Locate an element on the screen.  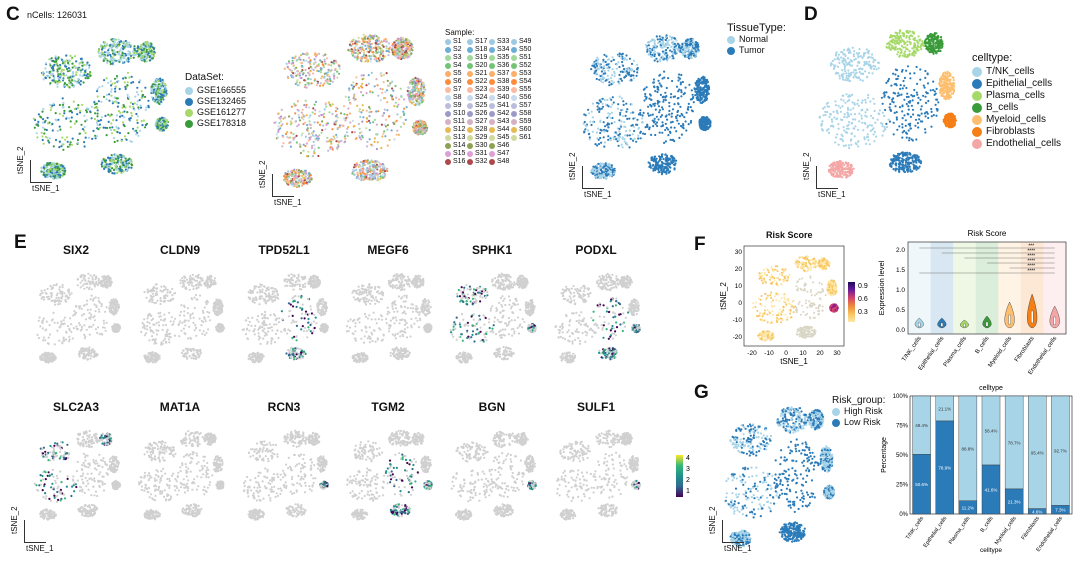
legend-item: S61 is located at coordinates (522, 138).